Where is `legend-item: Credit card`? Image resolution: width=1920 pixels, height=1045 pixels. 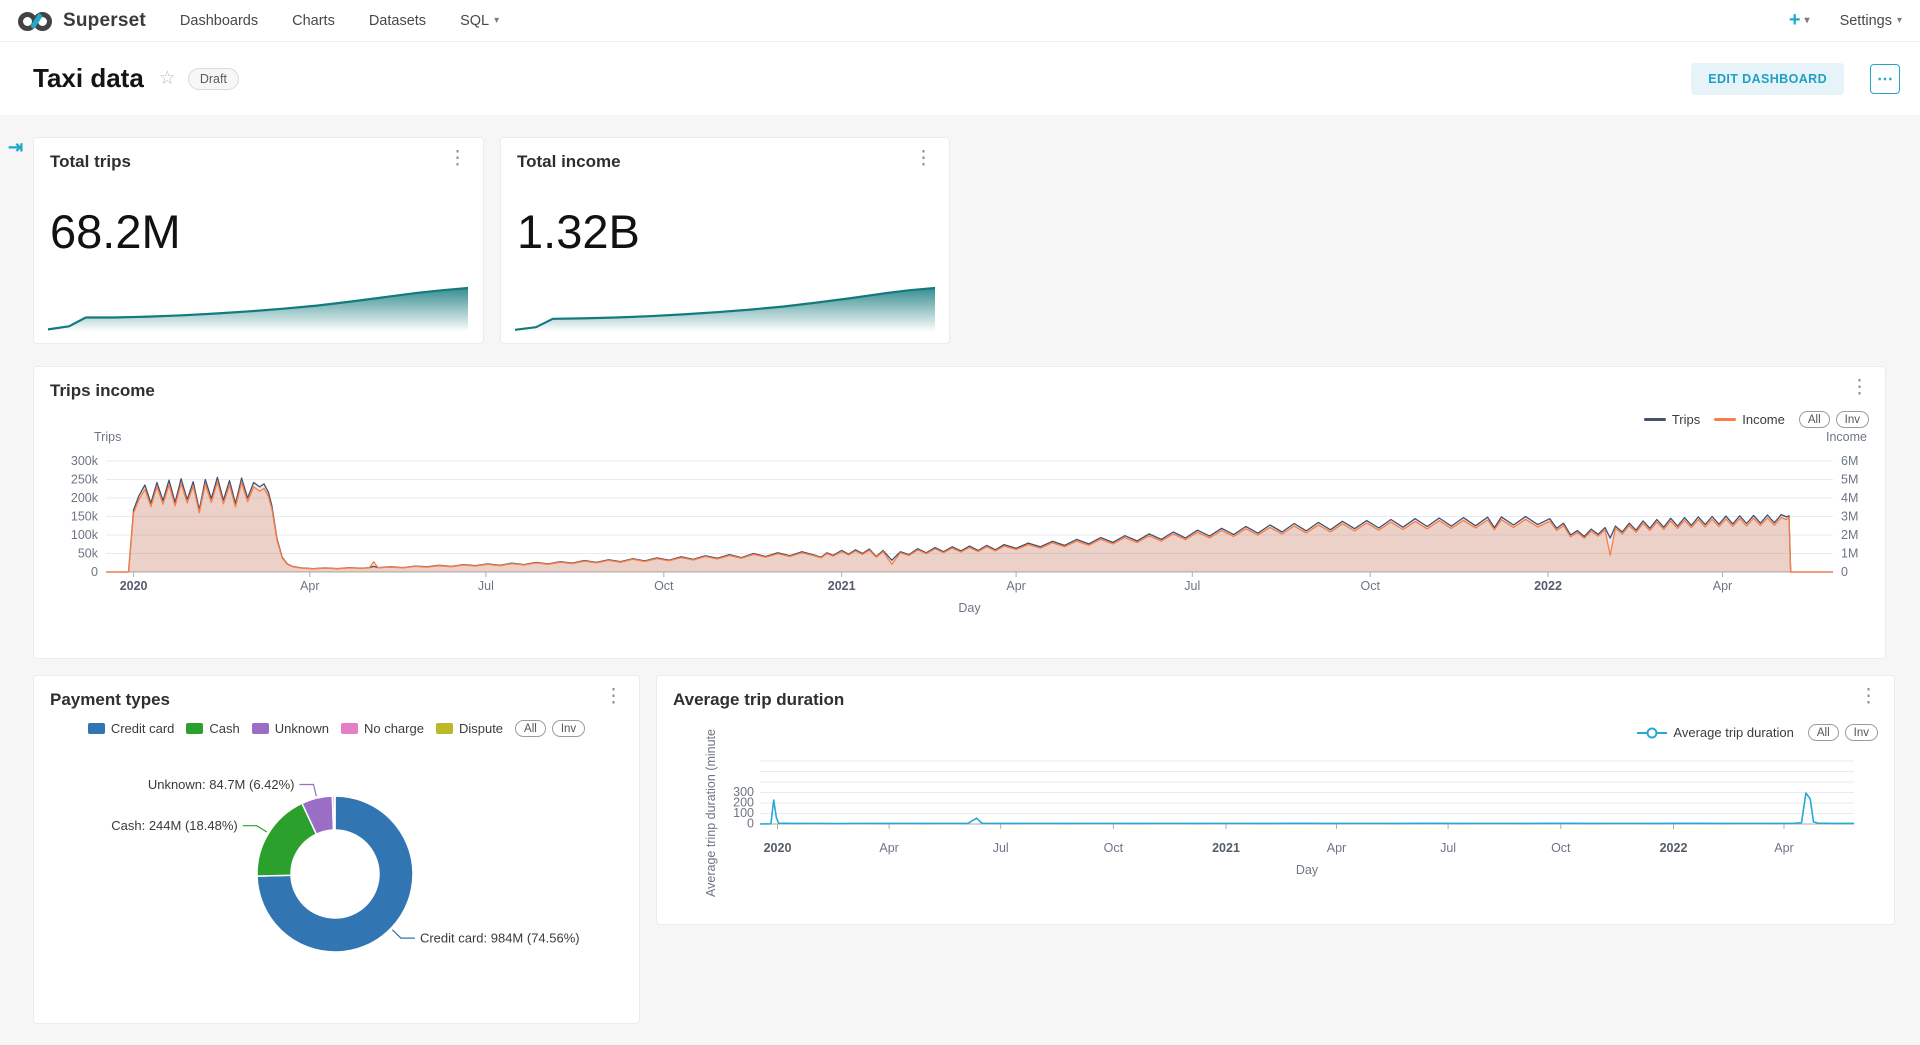
legend-item: Credit card is located at coordinates (130, 728).